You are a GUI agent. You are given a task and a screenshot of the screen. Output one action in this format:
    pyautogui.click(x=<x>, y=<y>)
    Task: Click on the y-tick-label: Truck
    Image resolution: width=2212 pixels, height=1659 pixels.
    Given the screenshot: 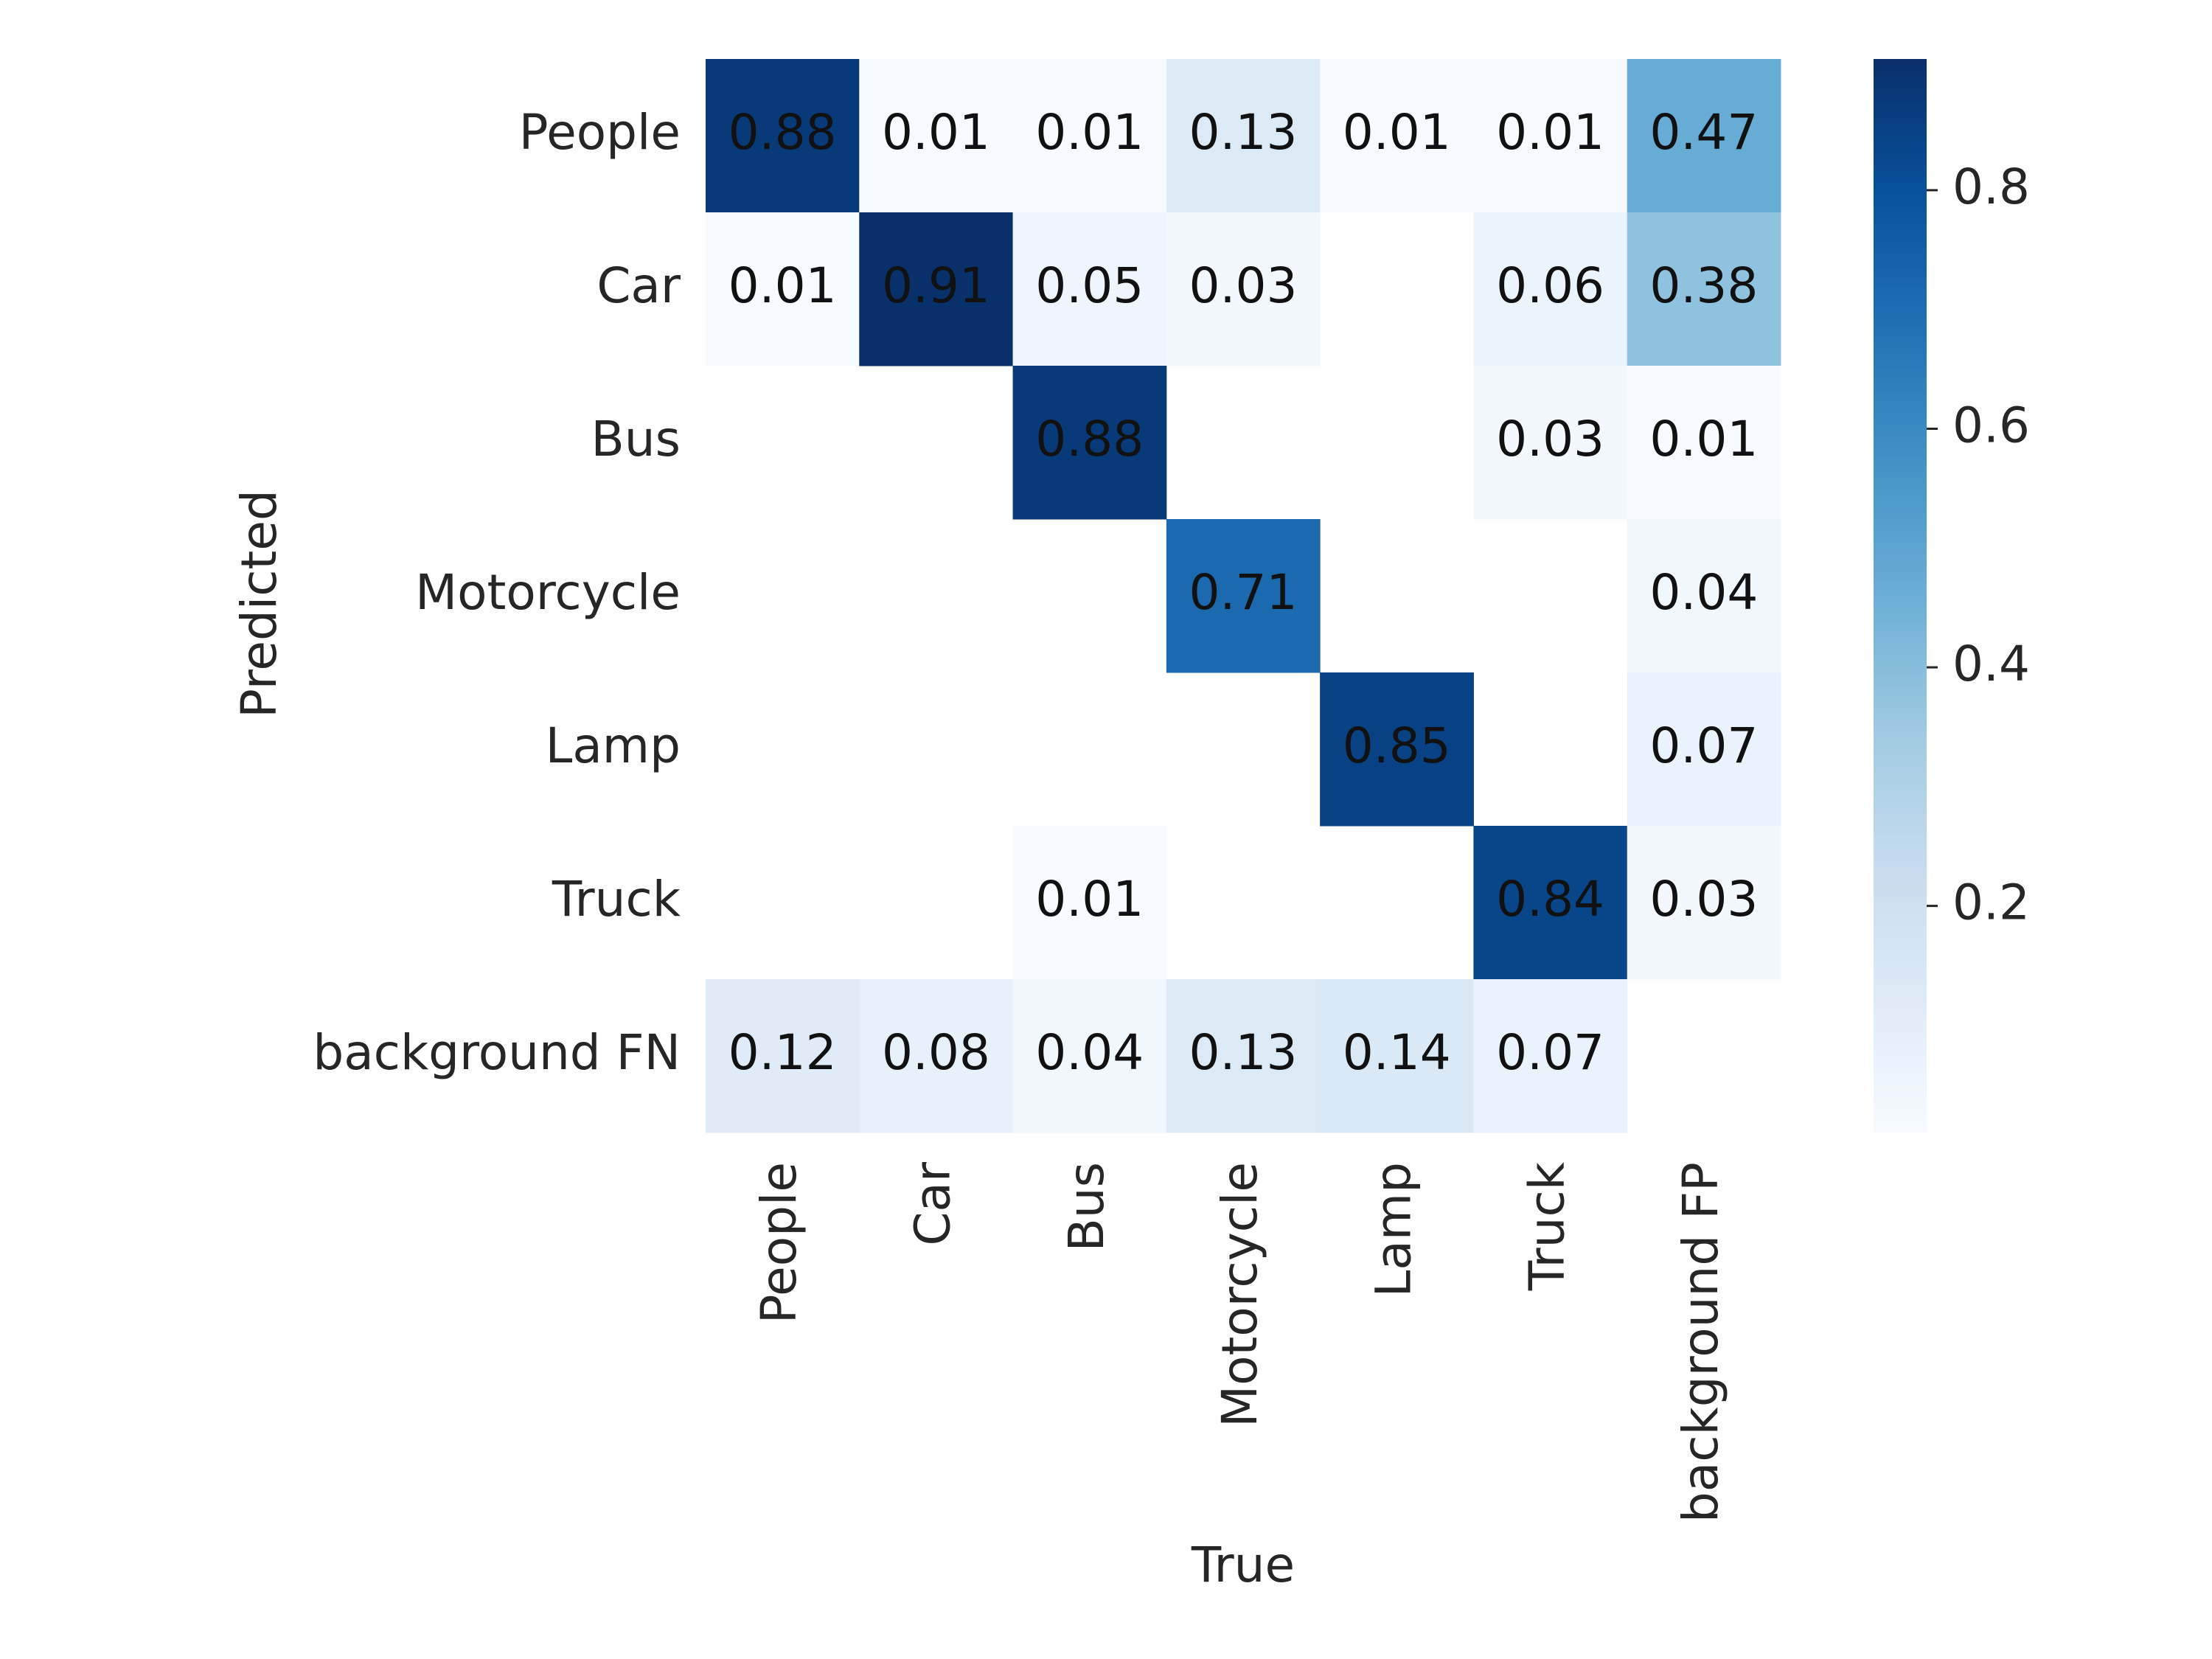 What is the action you would take?
    pyautogui.click(x=616, y=899)
    